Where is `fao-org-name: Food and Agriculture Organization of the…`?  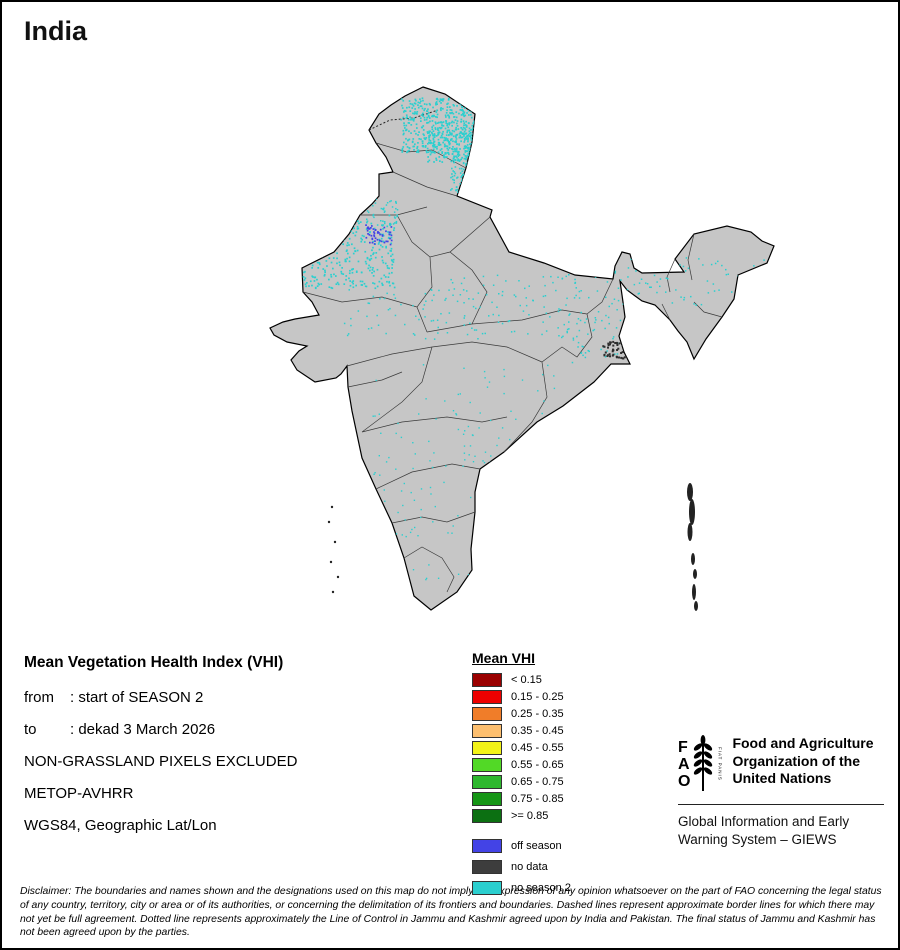
fao-org-name: Food and Agriculture Organization of the… is located at coordinates (803, 760).